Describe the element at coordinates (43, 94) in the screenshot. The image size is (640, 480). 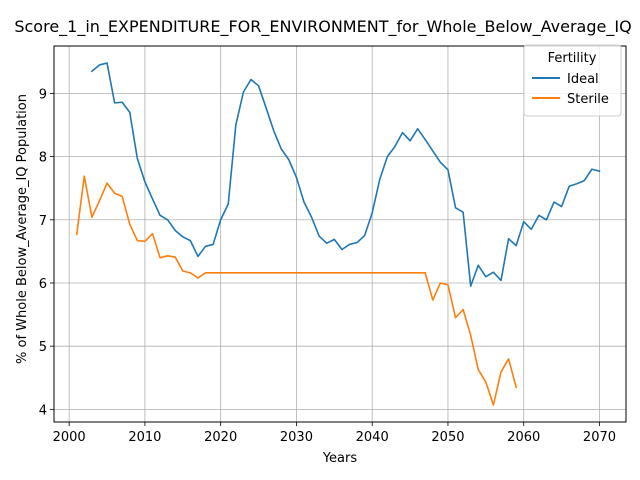
I see `y-tick-label: 9` at that location.